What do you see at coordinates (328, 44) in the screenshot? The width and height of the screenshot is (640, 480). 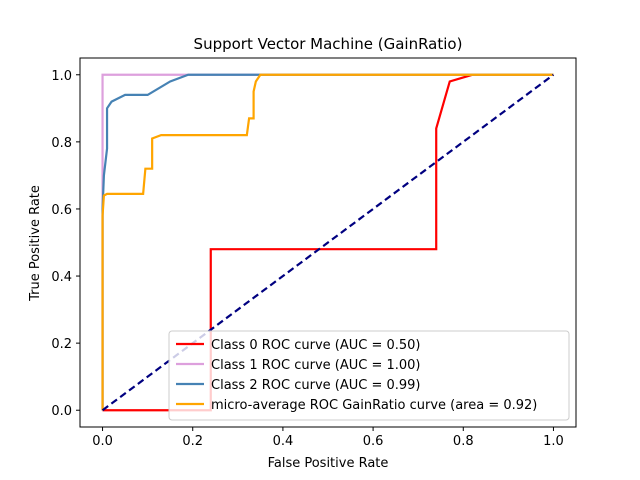 I see `chart-title: Support Vector Machine (GainRatio)` at bounding box center [328, 44].